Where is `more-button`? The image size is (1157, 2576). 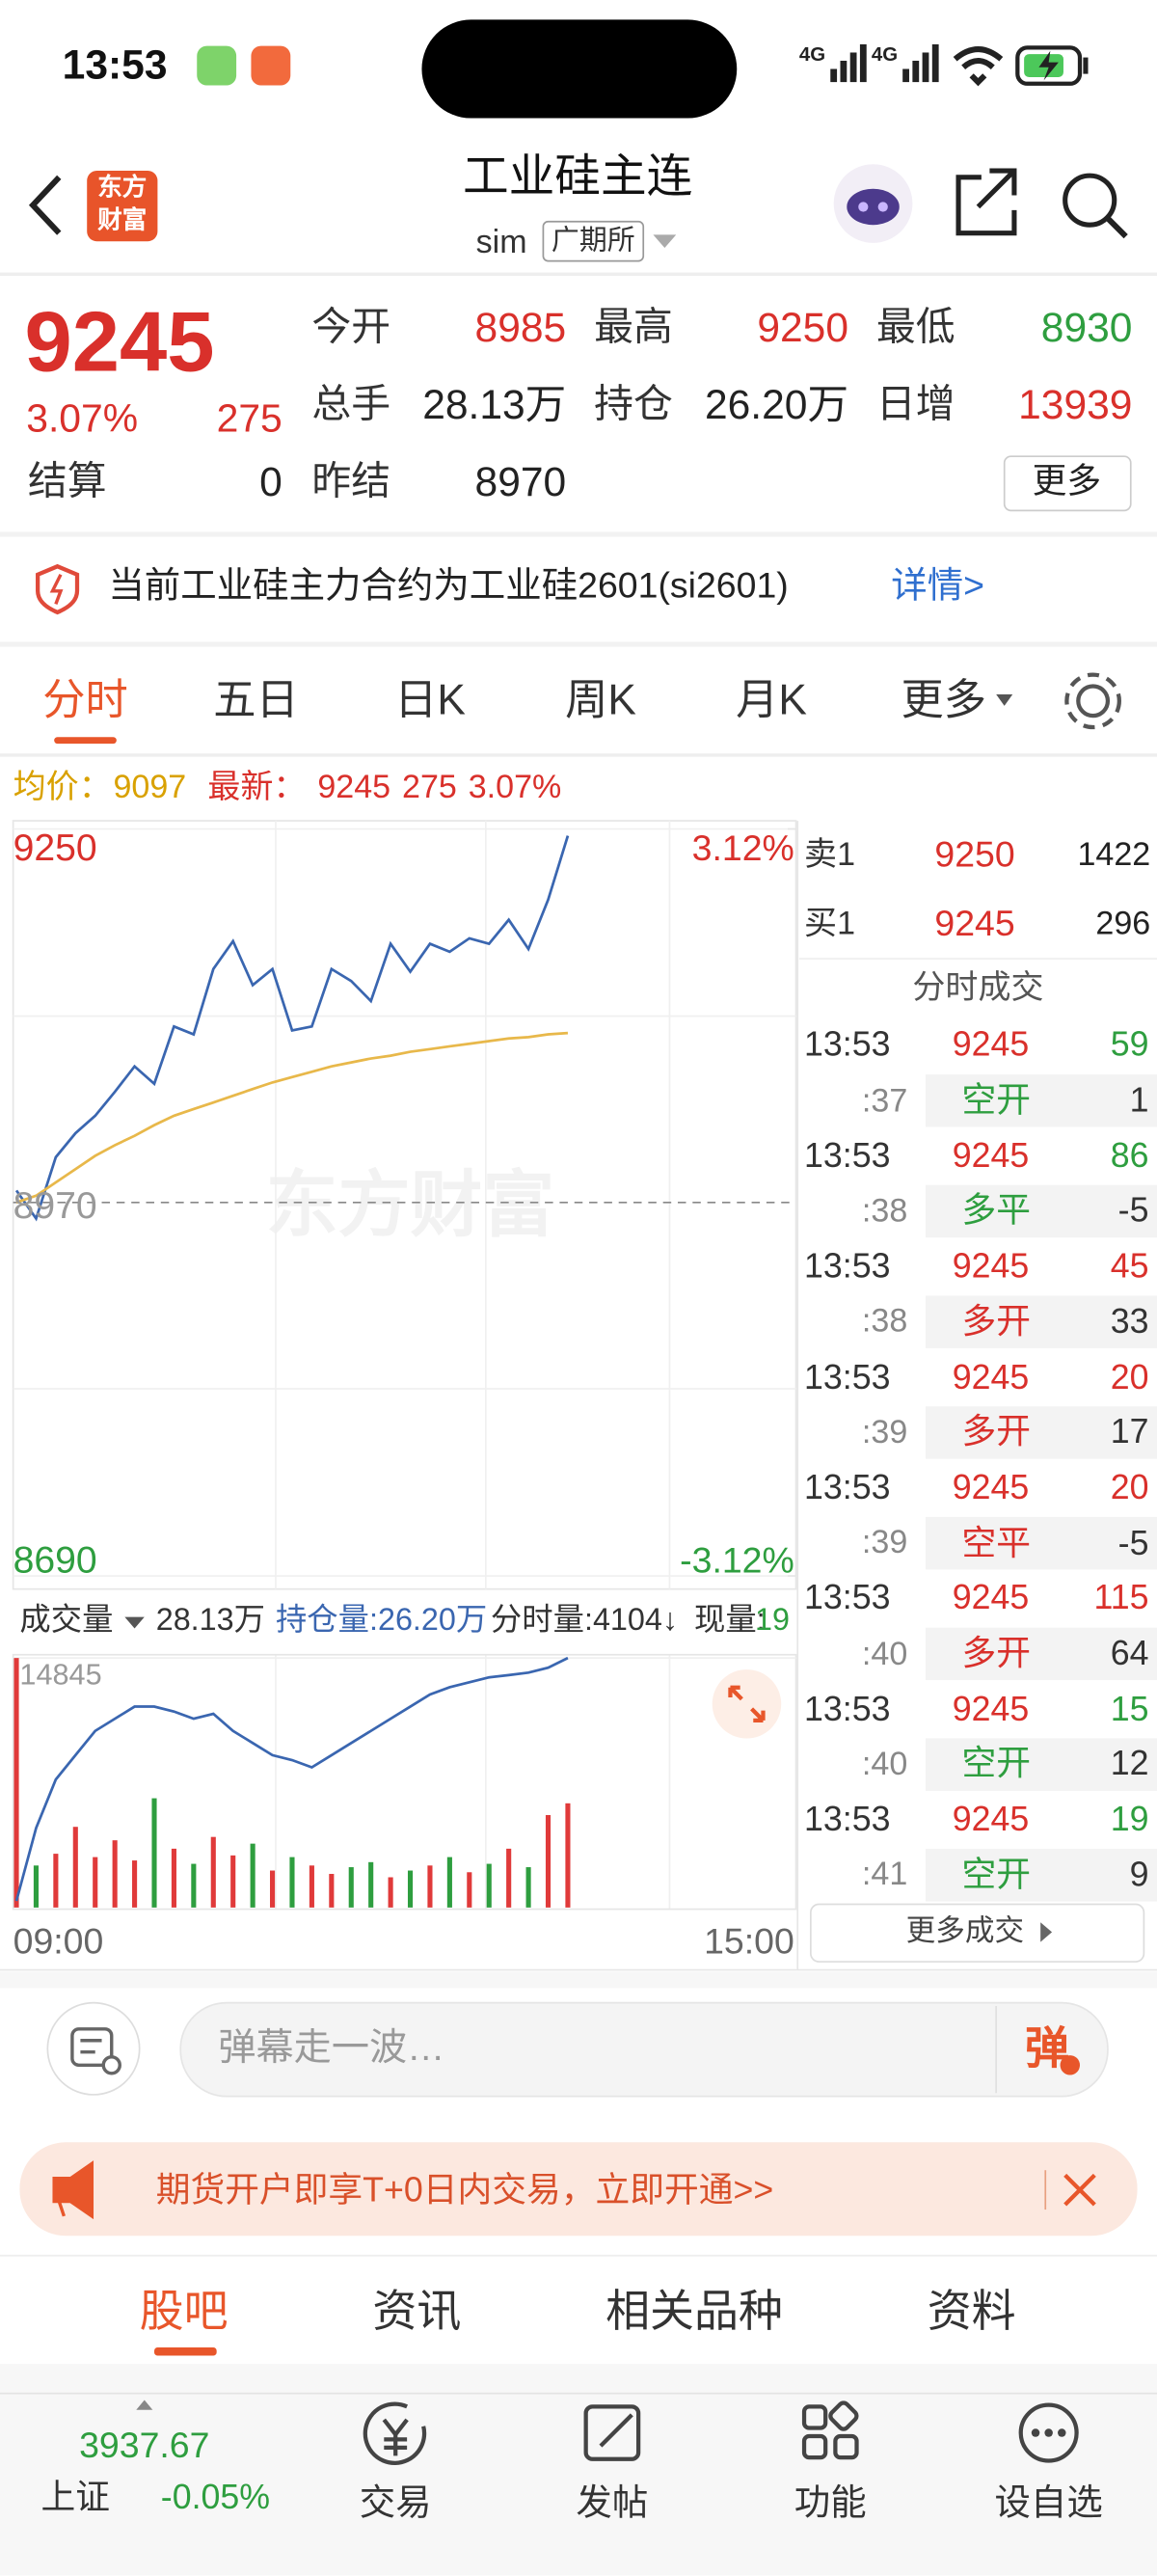 more-button is located at coordinates (1067, 483).